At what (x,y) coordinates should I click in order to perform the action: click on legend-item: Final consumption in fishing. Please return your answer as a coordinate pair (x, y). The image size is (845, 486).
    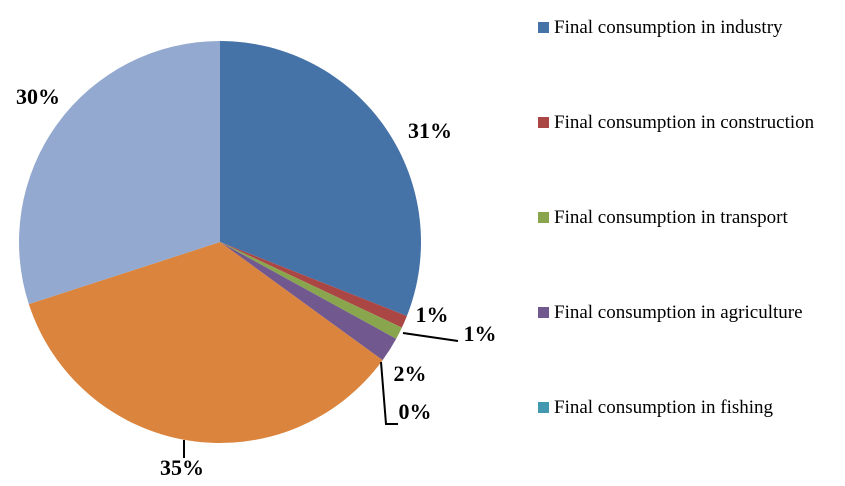
    Looking at the image, I should click on (690, 408).